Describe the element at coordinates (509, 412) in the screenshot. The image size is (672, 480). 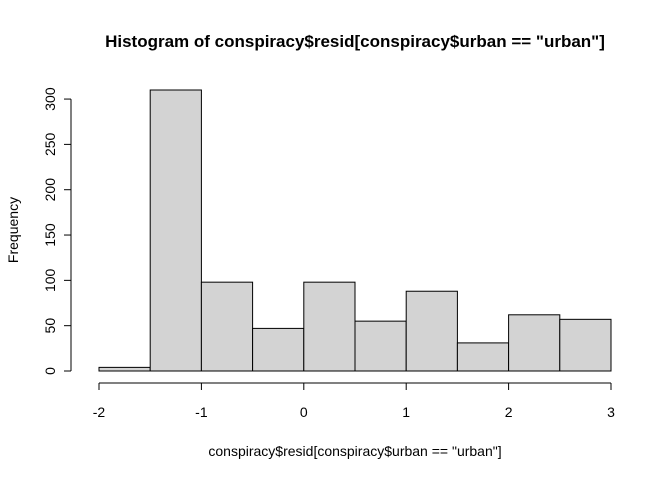
I see `x-tick-label: 2` at that location.